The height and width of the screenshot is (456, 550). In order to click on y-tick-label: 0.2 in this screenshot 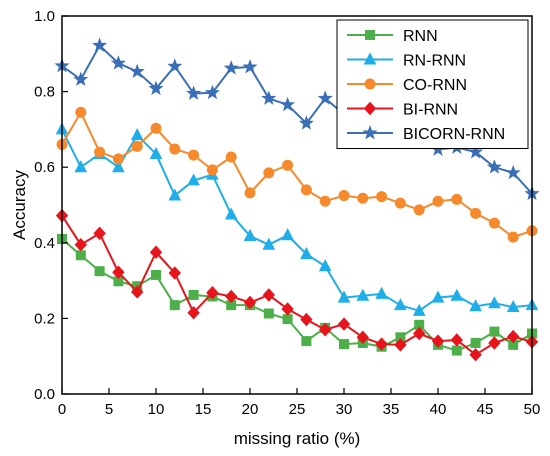, I will do `click(44, 318)`.